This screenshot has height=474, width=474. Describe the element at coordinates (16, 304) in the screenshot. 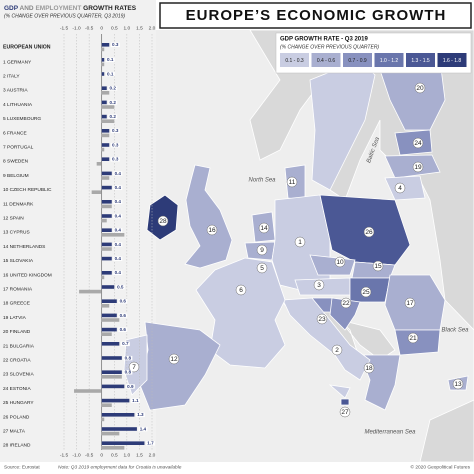

I see `category-label: 18 GREECE` at that location.